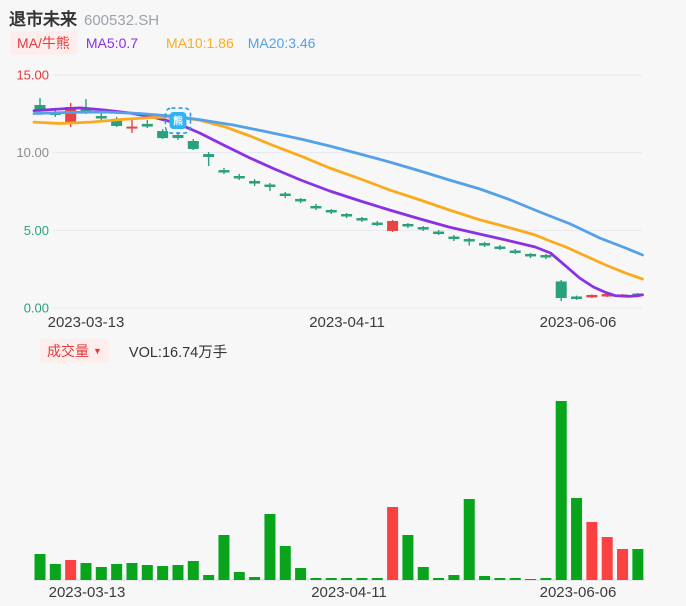 The height and width of the screenshot is (606, 686). What do you see at coordinates (32, 152) in the screenshot?
I see `svg-text: 10.00` at bounding box center [32, 152].